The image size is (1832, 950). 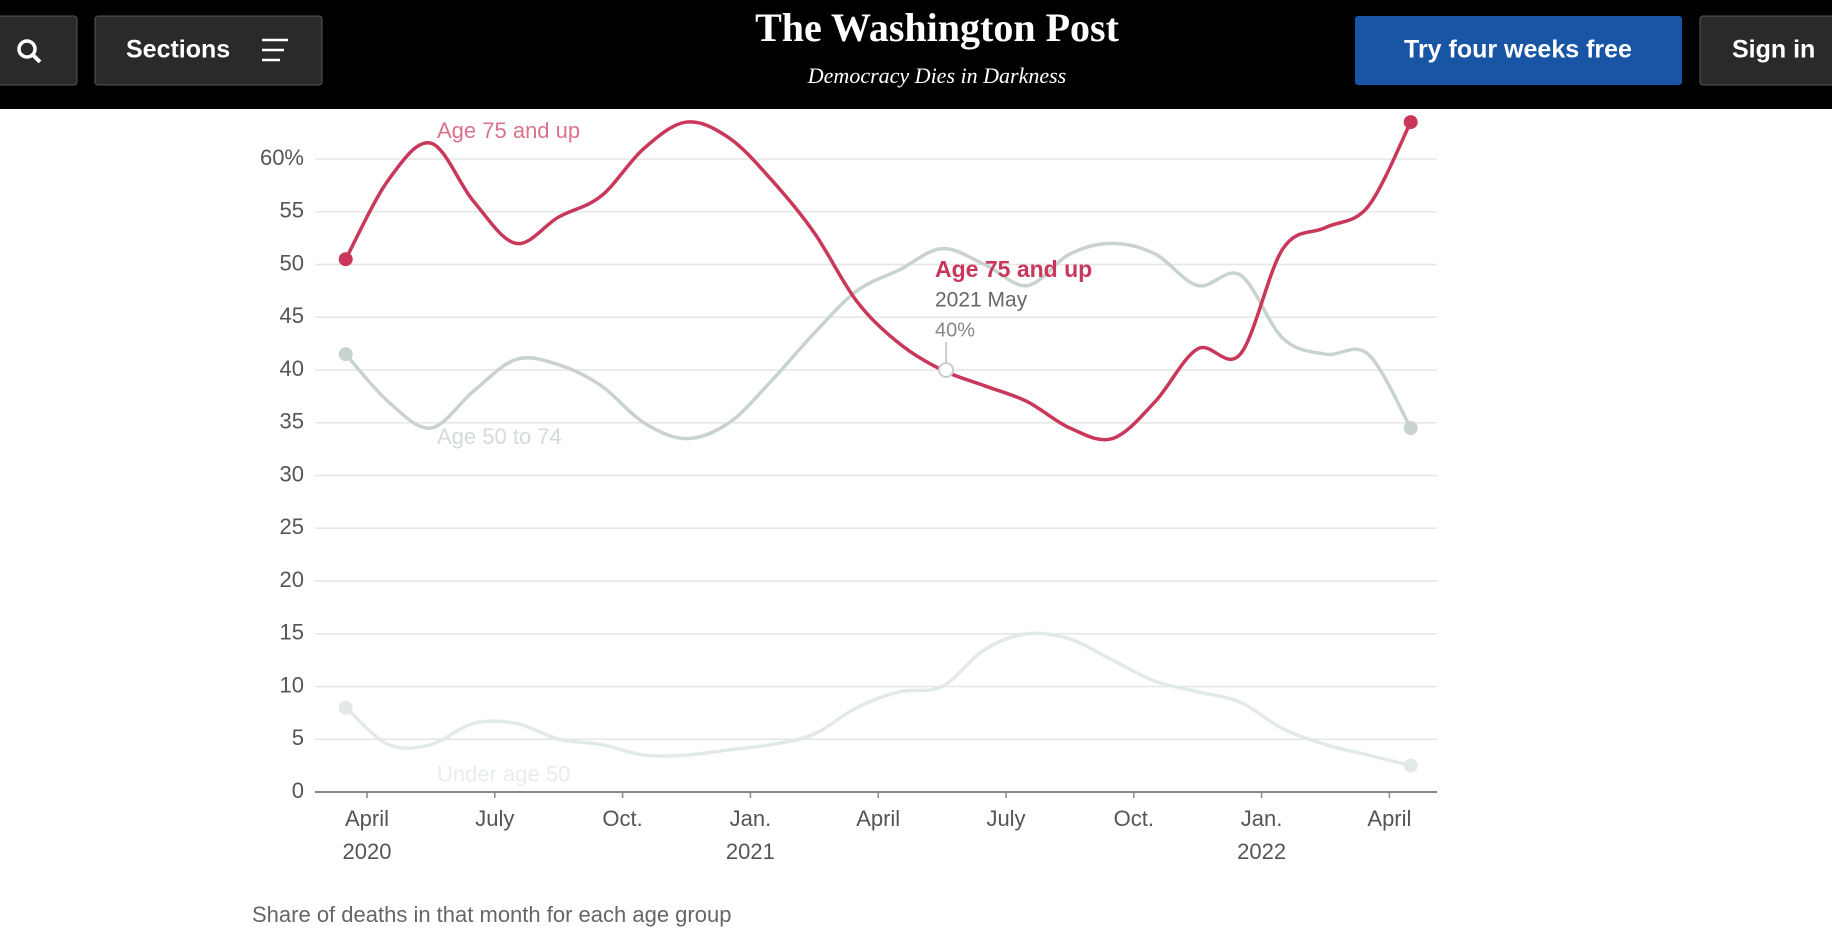 What do you see at coordinates (503, 773) in the screenshot?
I see `series-label: Under age 50` at bounding box center [503, 773].